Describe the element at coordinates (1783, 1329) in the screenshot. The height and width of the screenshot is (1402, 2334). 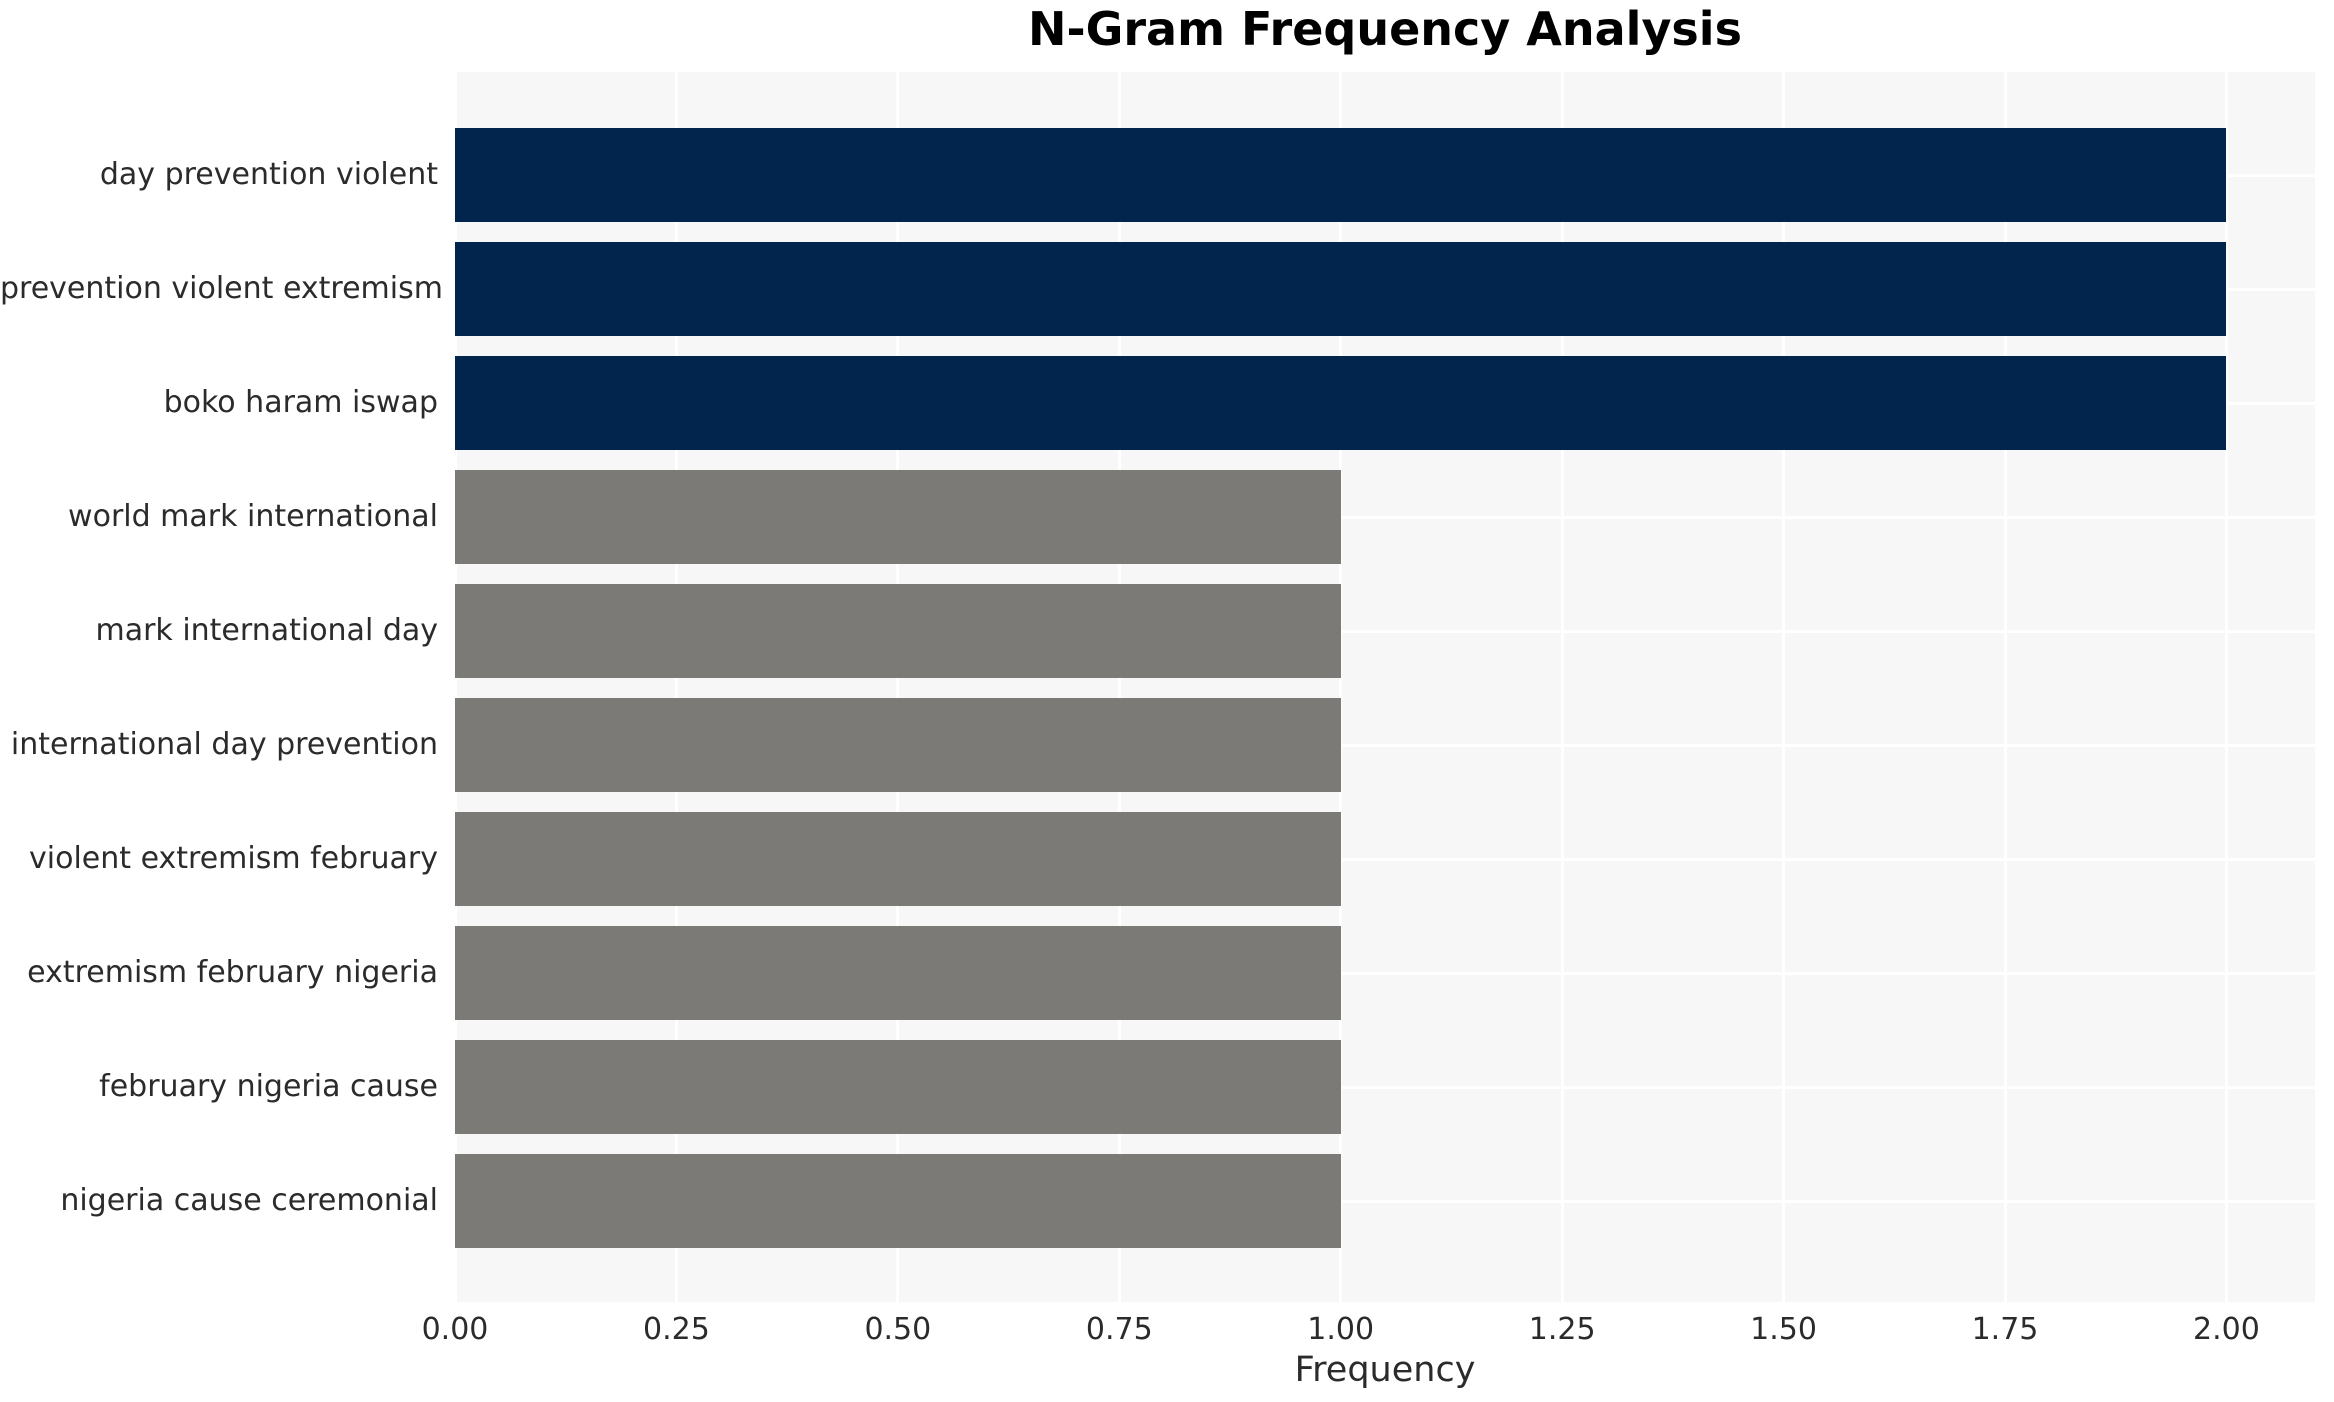
I see `x-tick-label: 1.50` at that location.